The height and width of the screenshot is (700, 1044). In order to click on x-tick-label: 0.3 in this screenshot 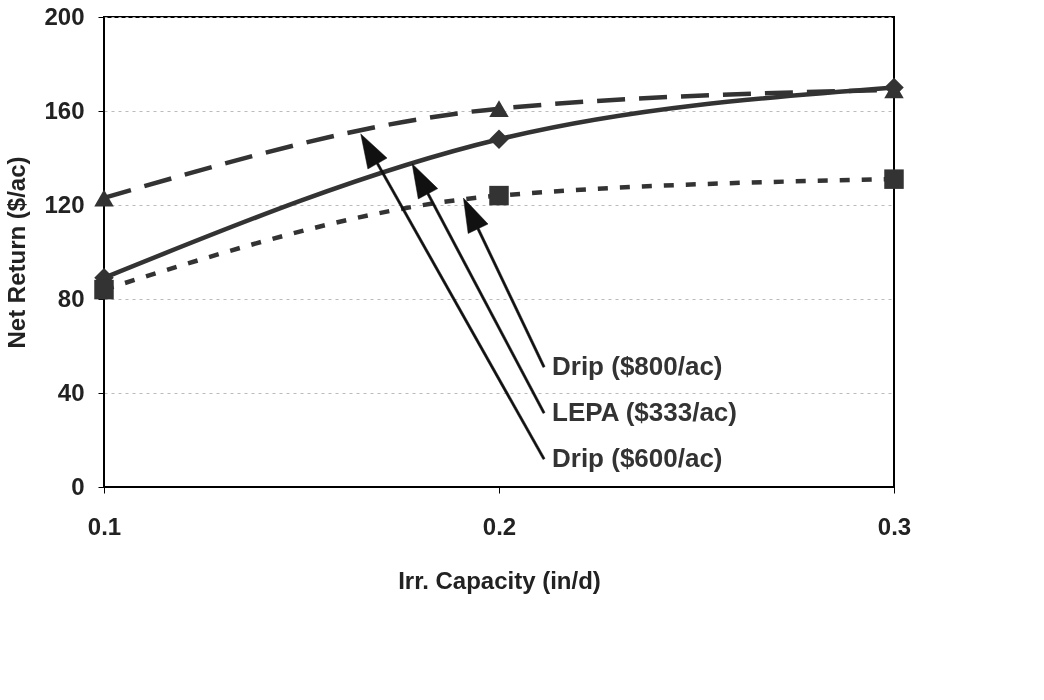, I will do `click(894, 526)`.